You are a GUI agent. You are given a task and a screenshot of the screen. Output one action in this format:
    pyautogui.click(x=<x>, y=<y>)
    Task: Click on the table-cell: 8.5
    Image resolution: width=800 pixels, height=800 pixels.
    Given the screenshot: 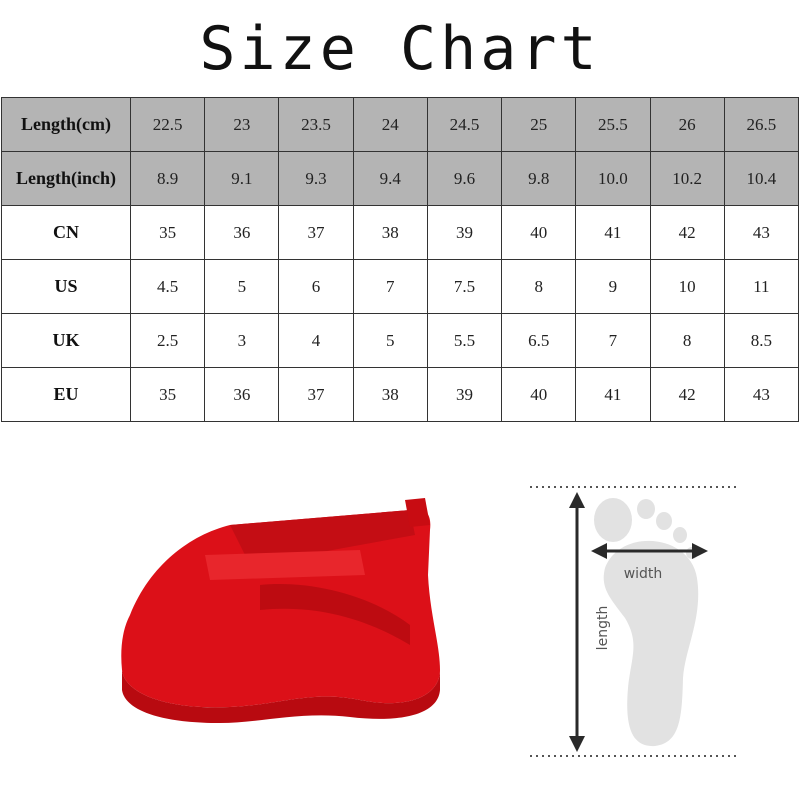 What is the action you would take?
    pyautogui.click(x=761, y=340)
    